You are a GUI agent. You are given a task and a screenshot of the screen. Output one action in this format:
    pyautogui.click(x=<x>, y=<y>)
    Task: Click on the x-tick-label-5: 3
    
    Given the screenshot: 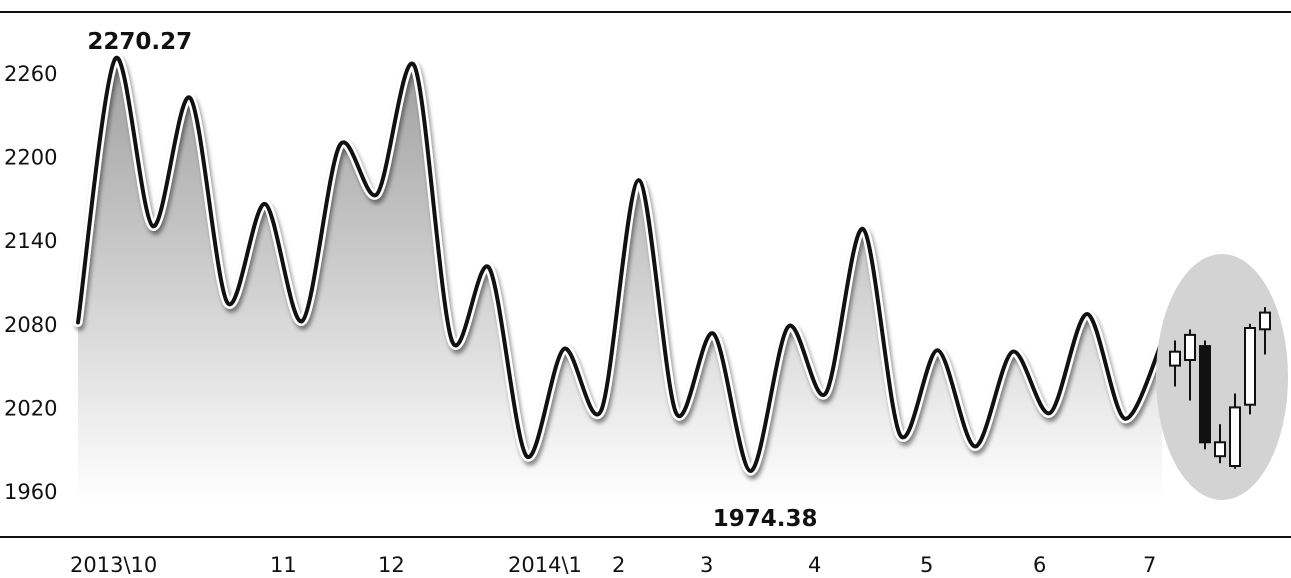 What is the action you would take?
    pyautogui.click(x=706, y=565)
    